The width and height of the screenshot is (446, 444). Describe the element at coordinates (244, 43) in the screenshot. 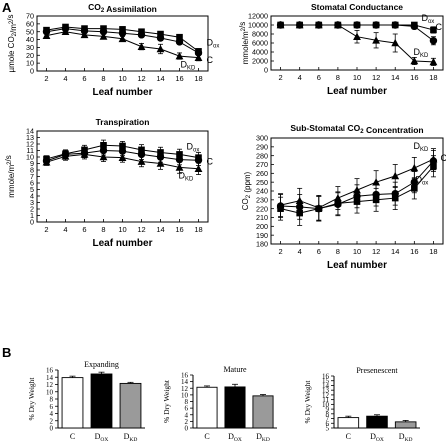

I see `y-axis-label: mmole/m2/s` at that location.